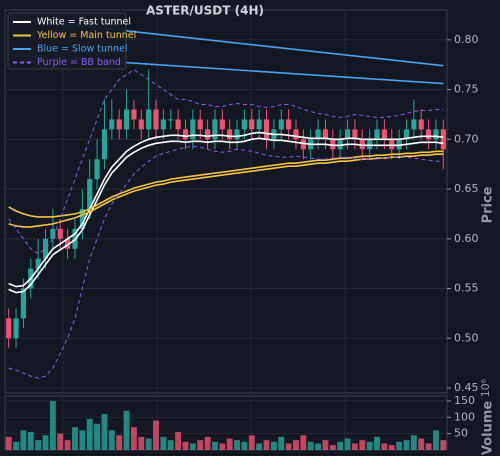 Image resolution: width=500 pixels, height=456 pixels. What do you see at coordinates (485, 387) in the screenshot?
I see `volume-offset: 10⁶` at bounding box center [485, 387].